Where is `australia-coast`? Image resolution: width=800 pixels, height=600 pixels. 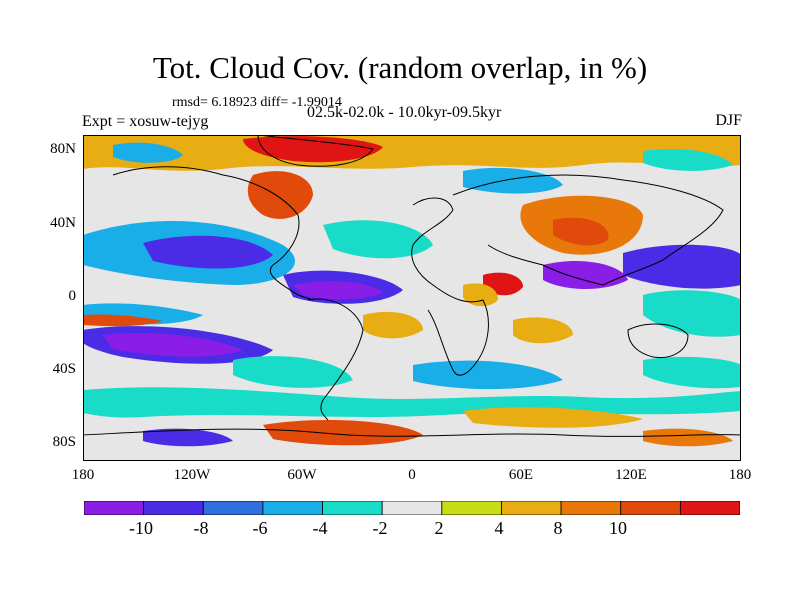
australia-coast is located at coordinates (658, 341).